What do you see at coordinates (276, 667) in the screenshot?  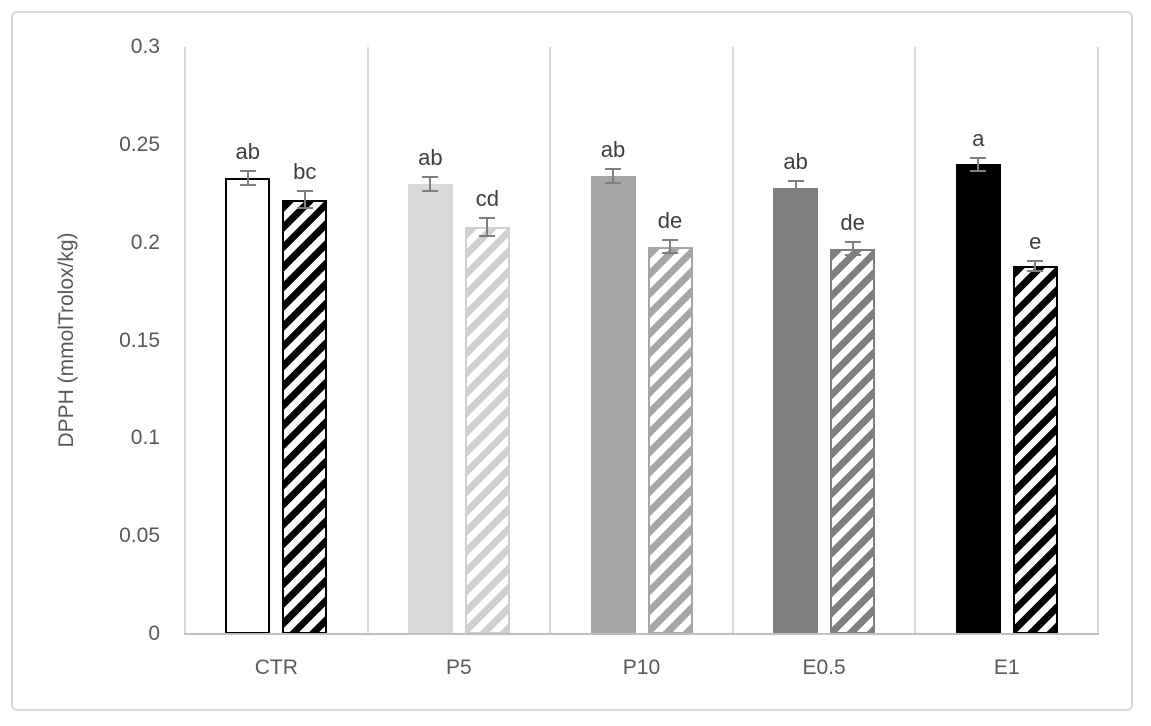 I see `x-category-label: CTR` at bounding box center [276, 667].